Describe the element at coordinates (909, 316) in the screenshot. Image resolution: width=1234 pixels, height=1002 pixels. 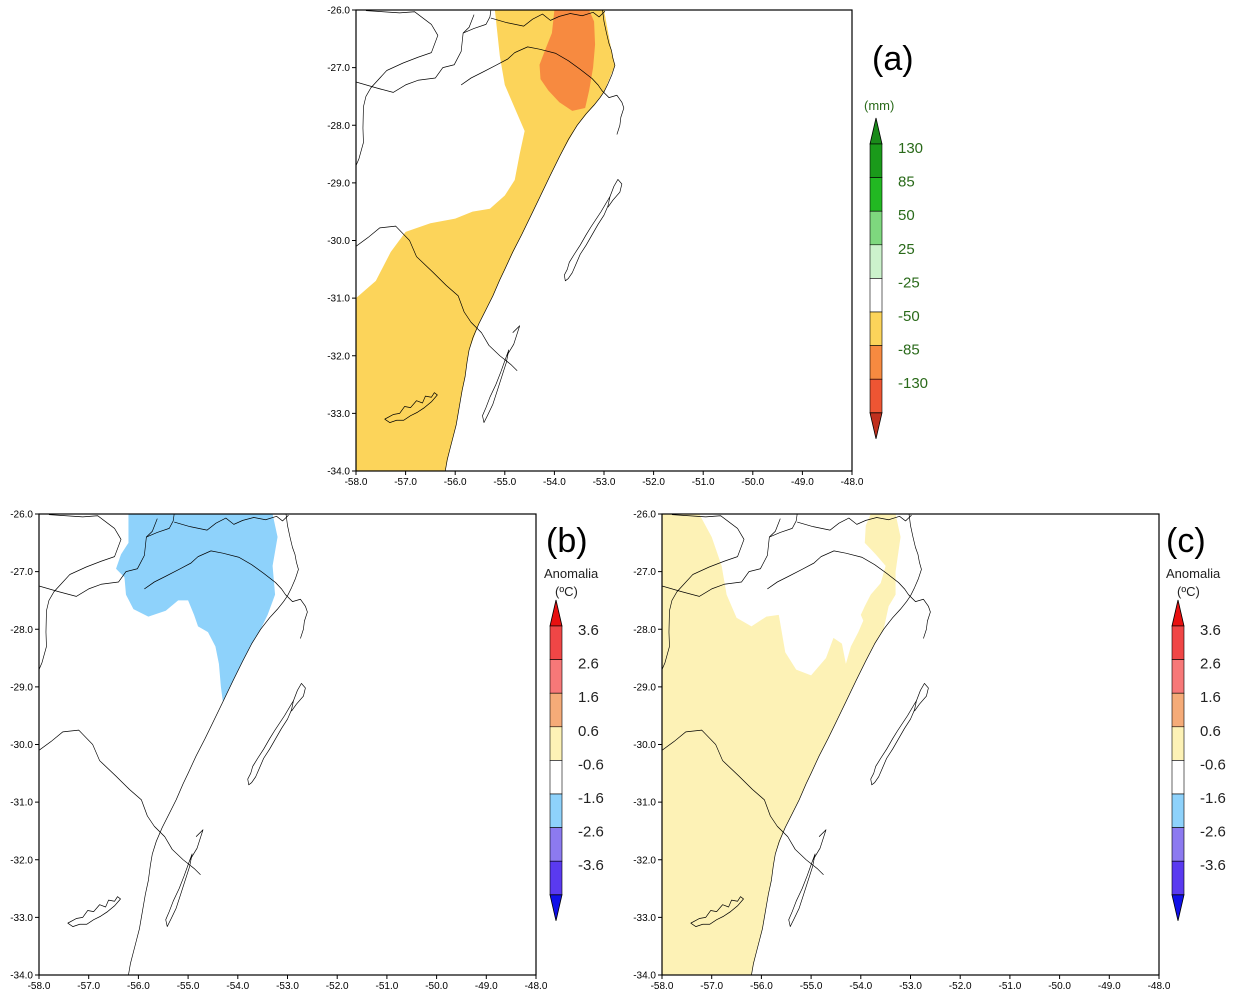
I see `colorbar-label: -50` at that location.